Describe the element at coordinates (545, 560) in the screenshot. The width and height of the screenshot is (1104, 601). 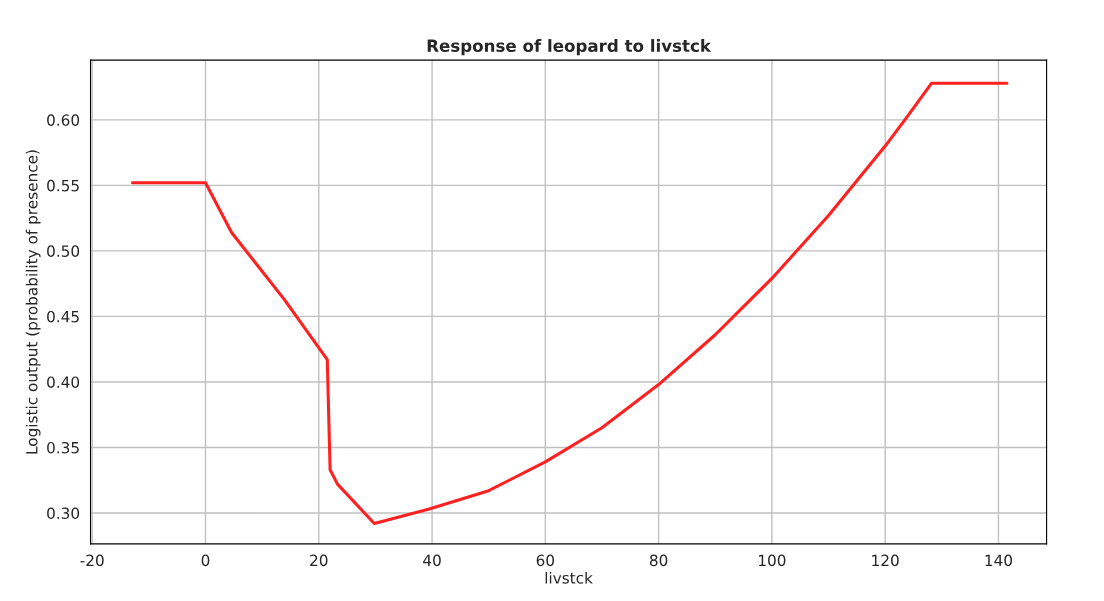
I see `x-tick-label: 60` at that location.